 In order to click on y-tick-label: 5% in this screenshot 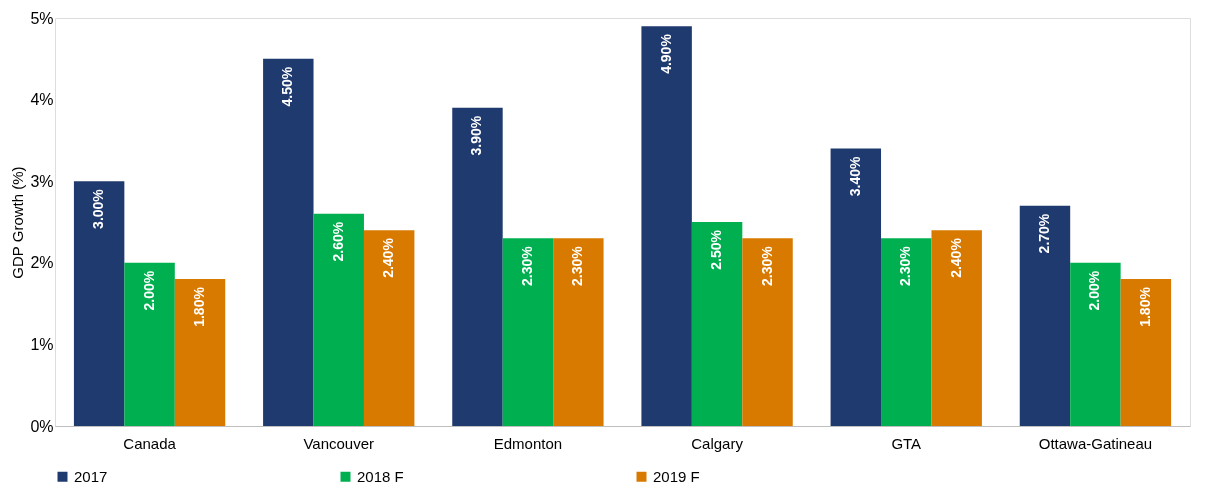, I will do `click(42, 18)`.